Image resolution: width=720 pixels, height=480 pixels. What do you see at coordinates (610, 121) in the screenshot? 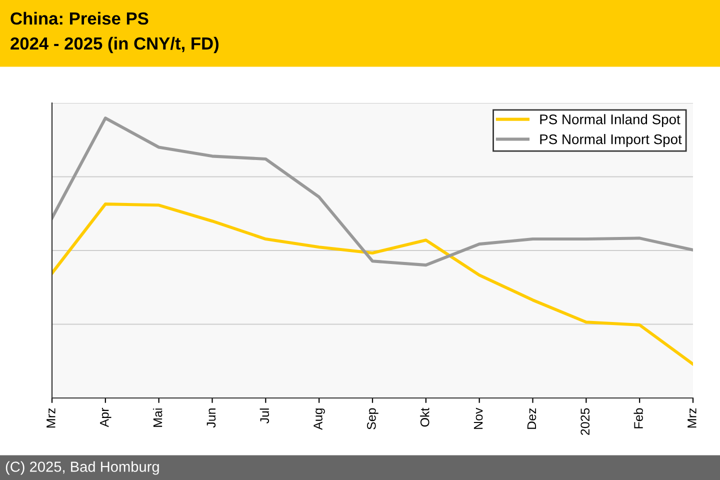
I see `legend-label: PS Normal Inland Spot` at bounding box center [610, 121].